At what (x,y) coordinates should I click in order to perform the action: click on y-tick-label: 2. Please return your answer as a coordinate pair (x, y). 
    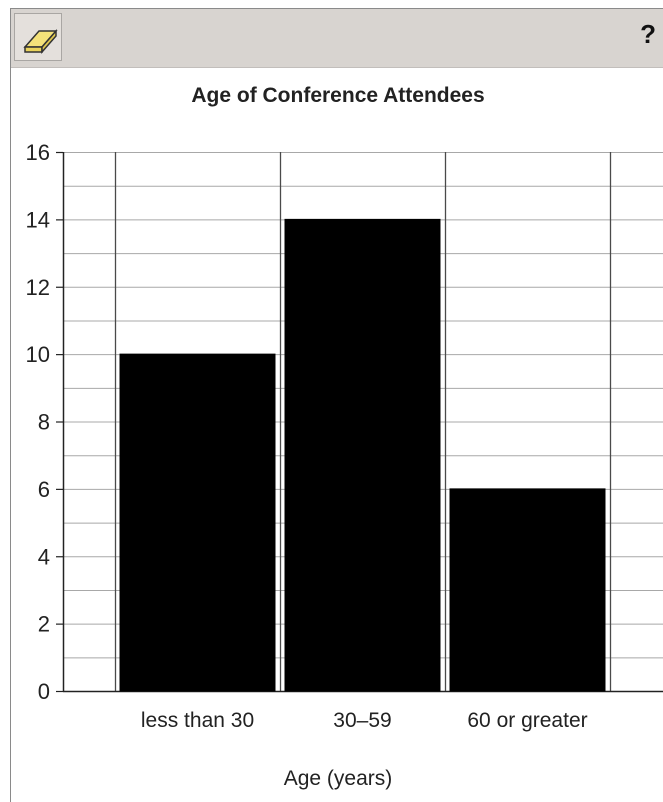
    Looking at the image, I should click on (44, 624).